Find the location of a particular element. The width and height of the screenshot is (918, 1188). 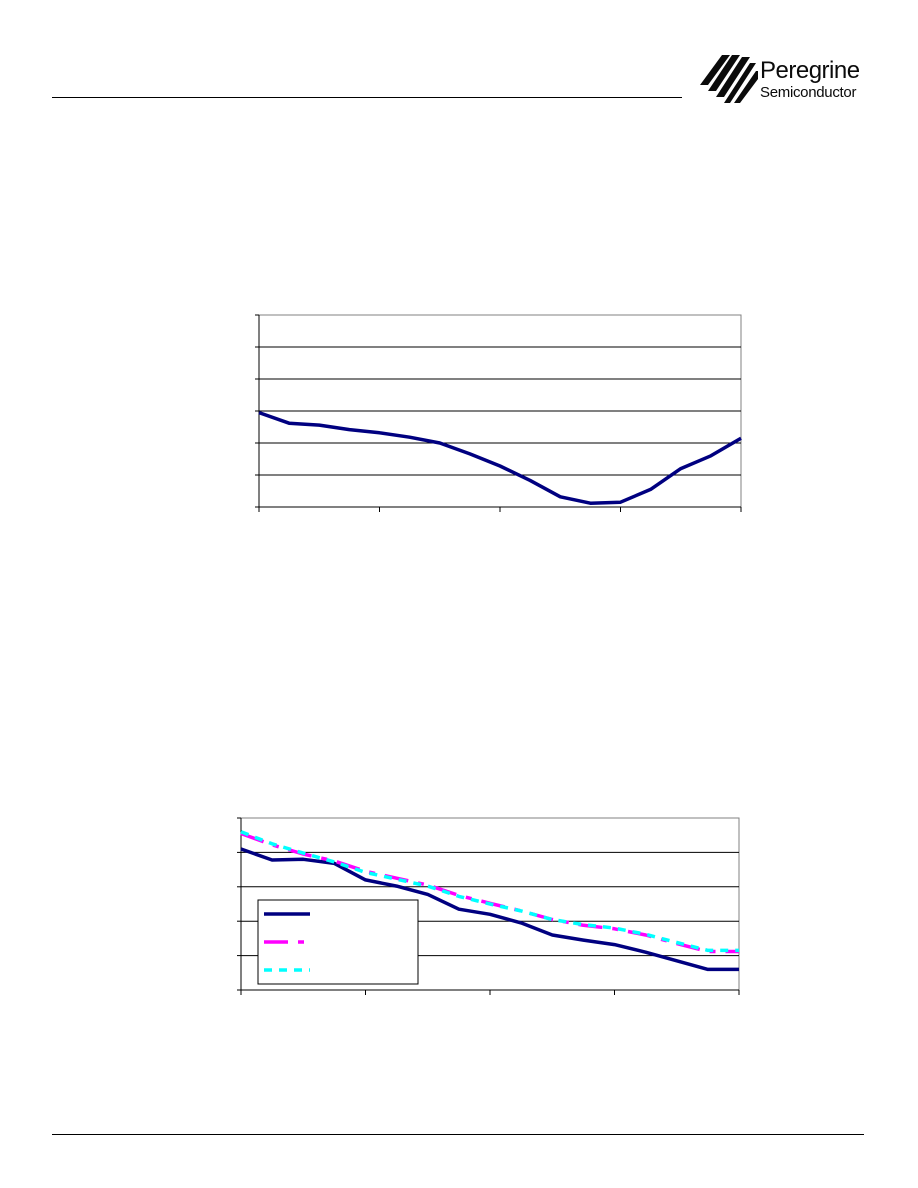

footer-rule is located at coordinates (458, 1134).